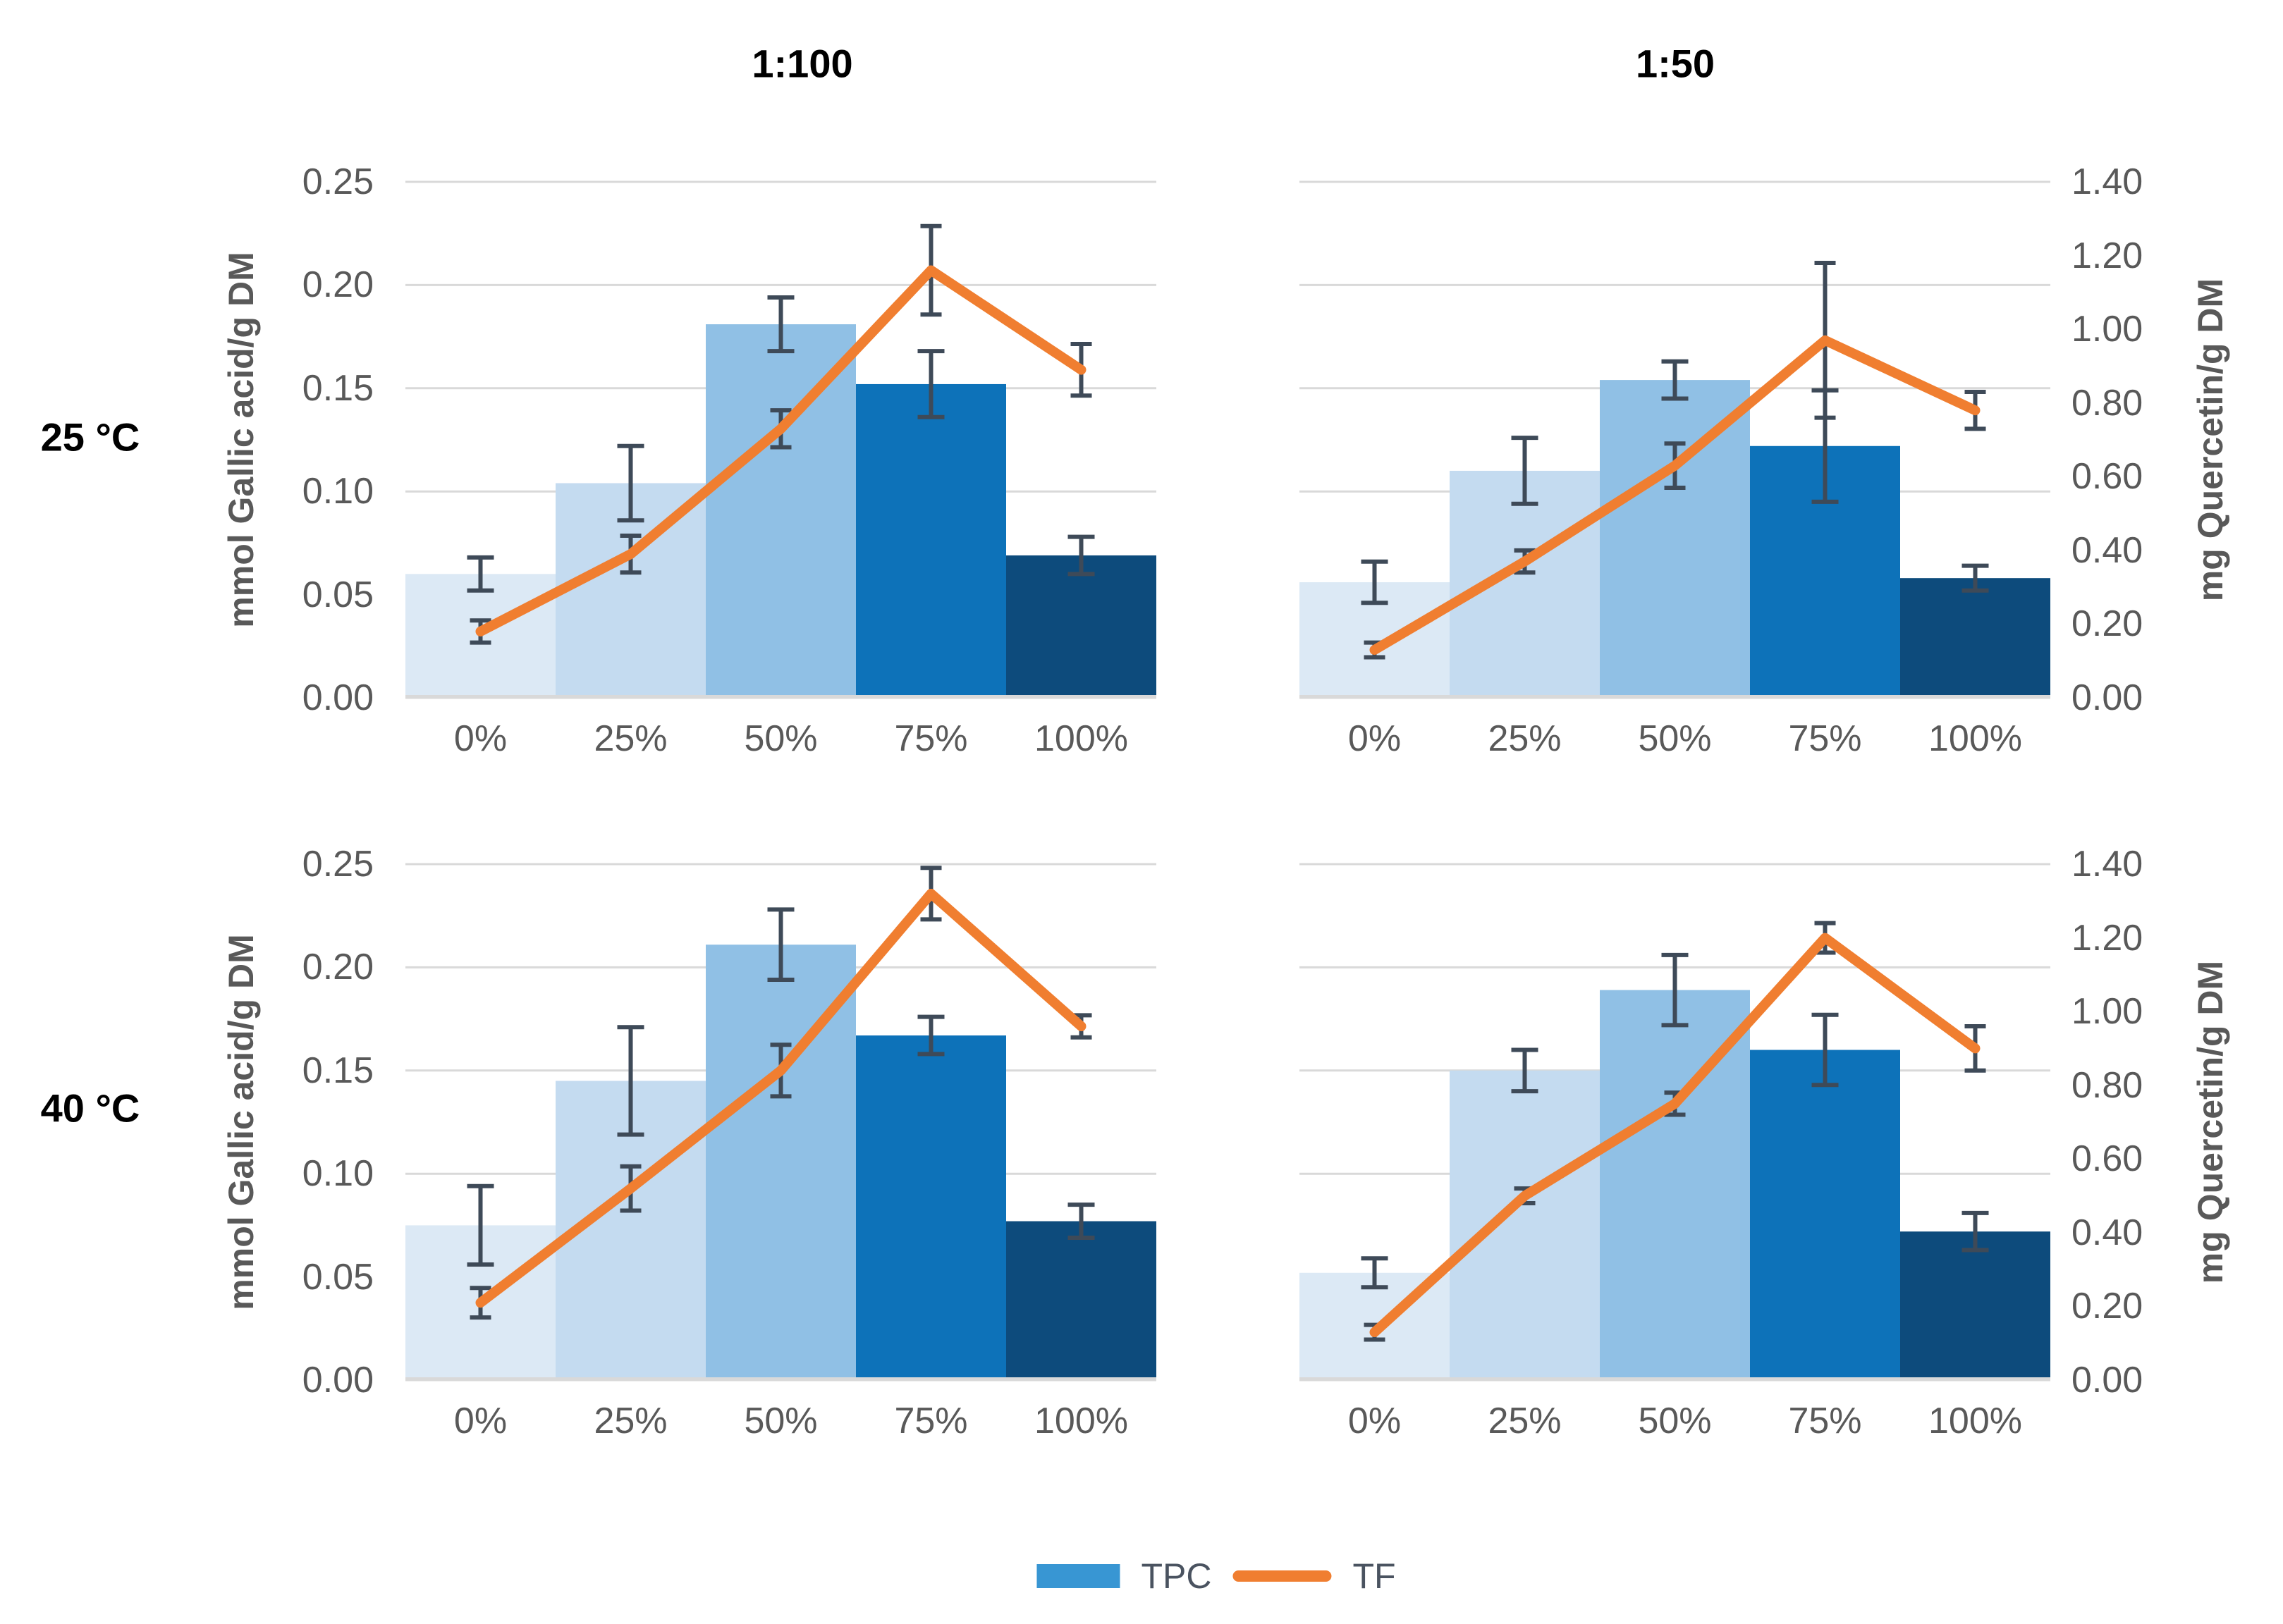 The height and width of the screenshot is (1624, 2283). I want to click on row-label-25c: 25 °C, so click(90, 437).